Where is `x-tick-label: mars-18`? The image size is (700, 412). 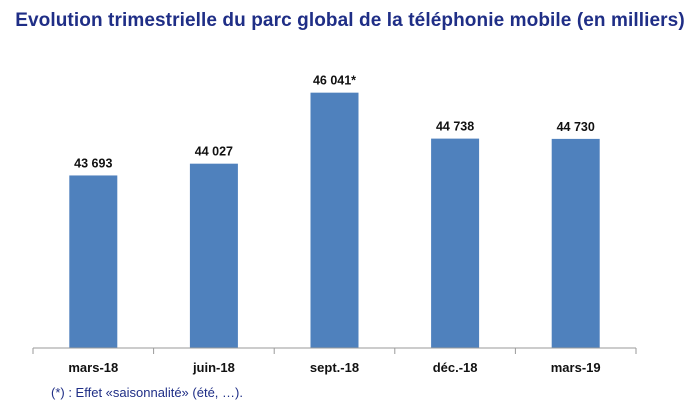 x-tick-label: mars-18 is located at coordinates (93, 367).